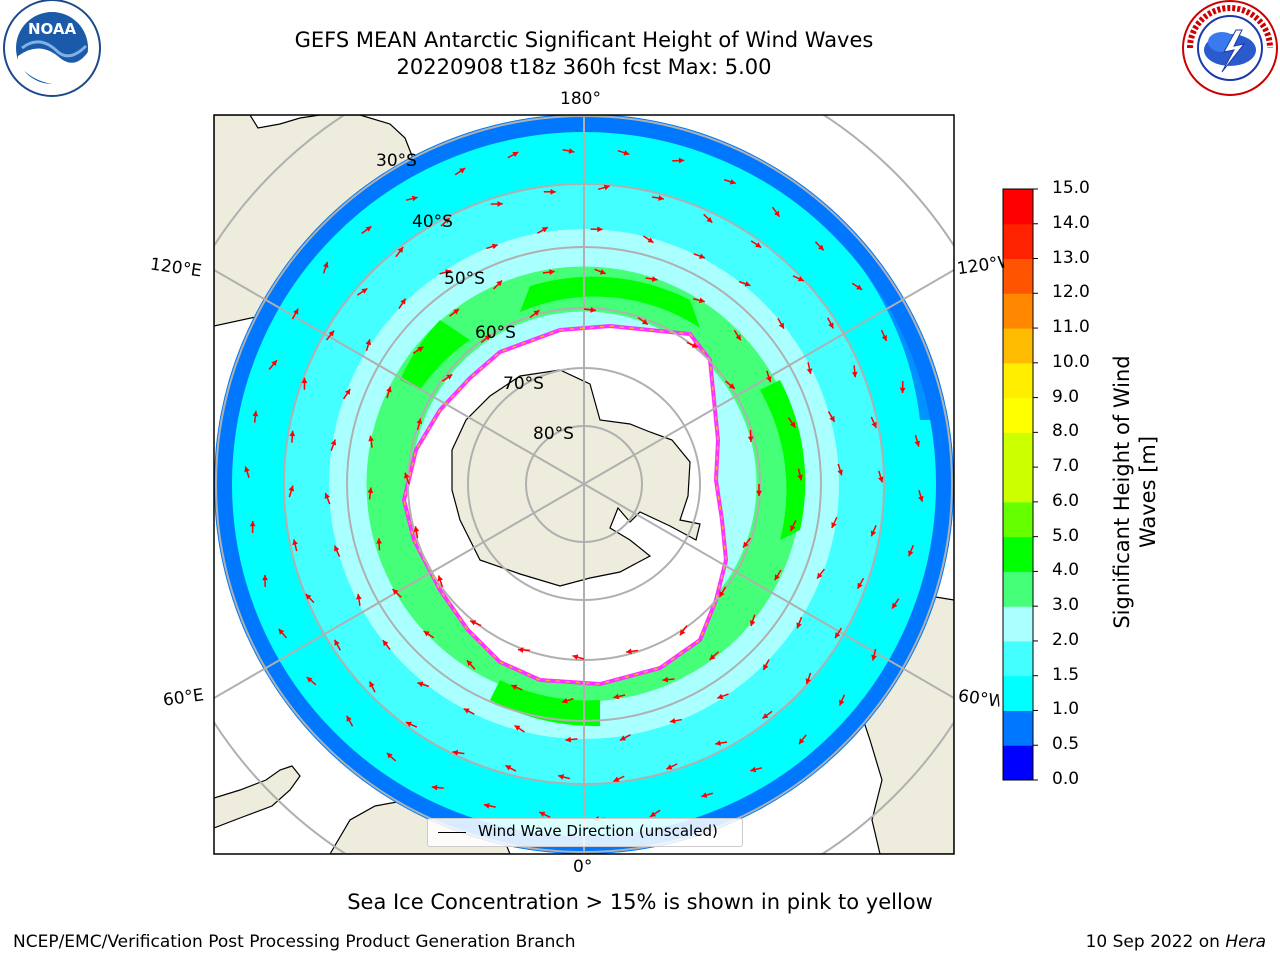 The width and height of the screenshot is (1280, 960). What do you see at coordinates (1066, 535) in the screenshot?
I see `colorbar-tick-label: 5.0` at bounding box center [1066, 535].